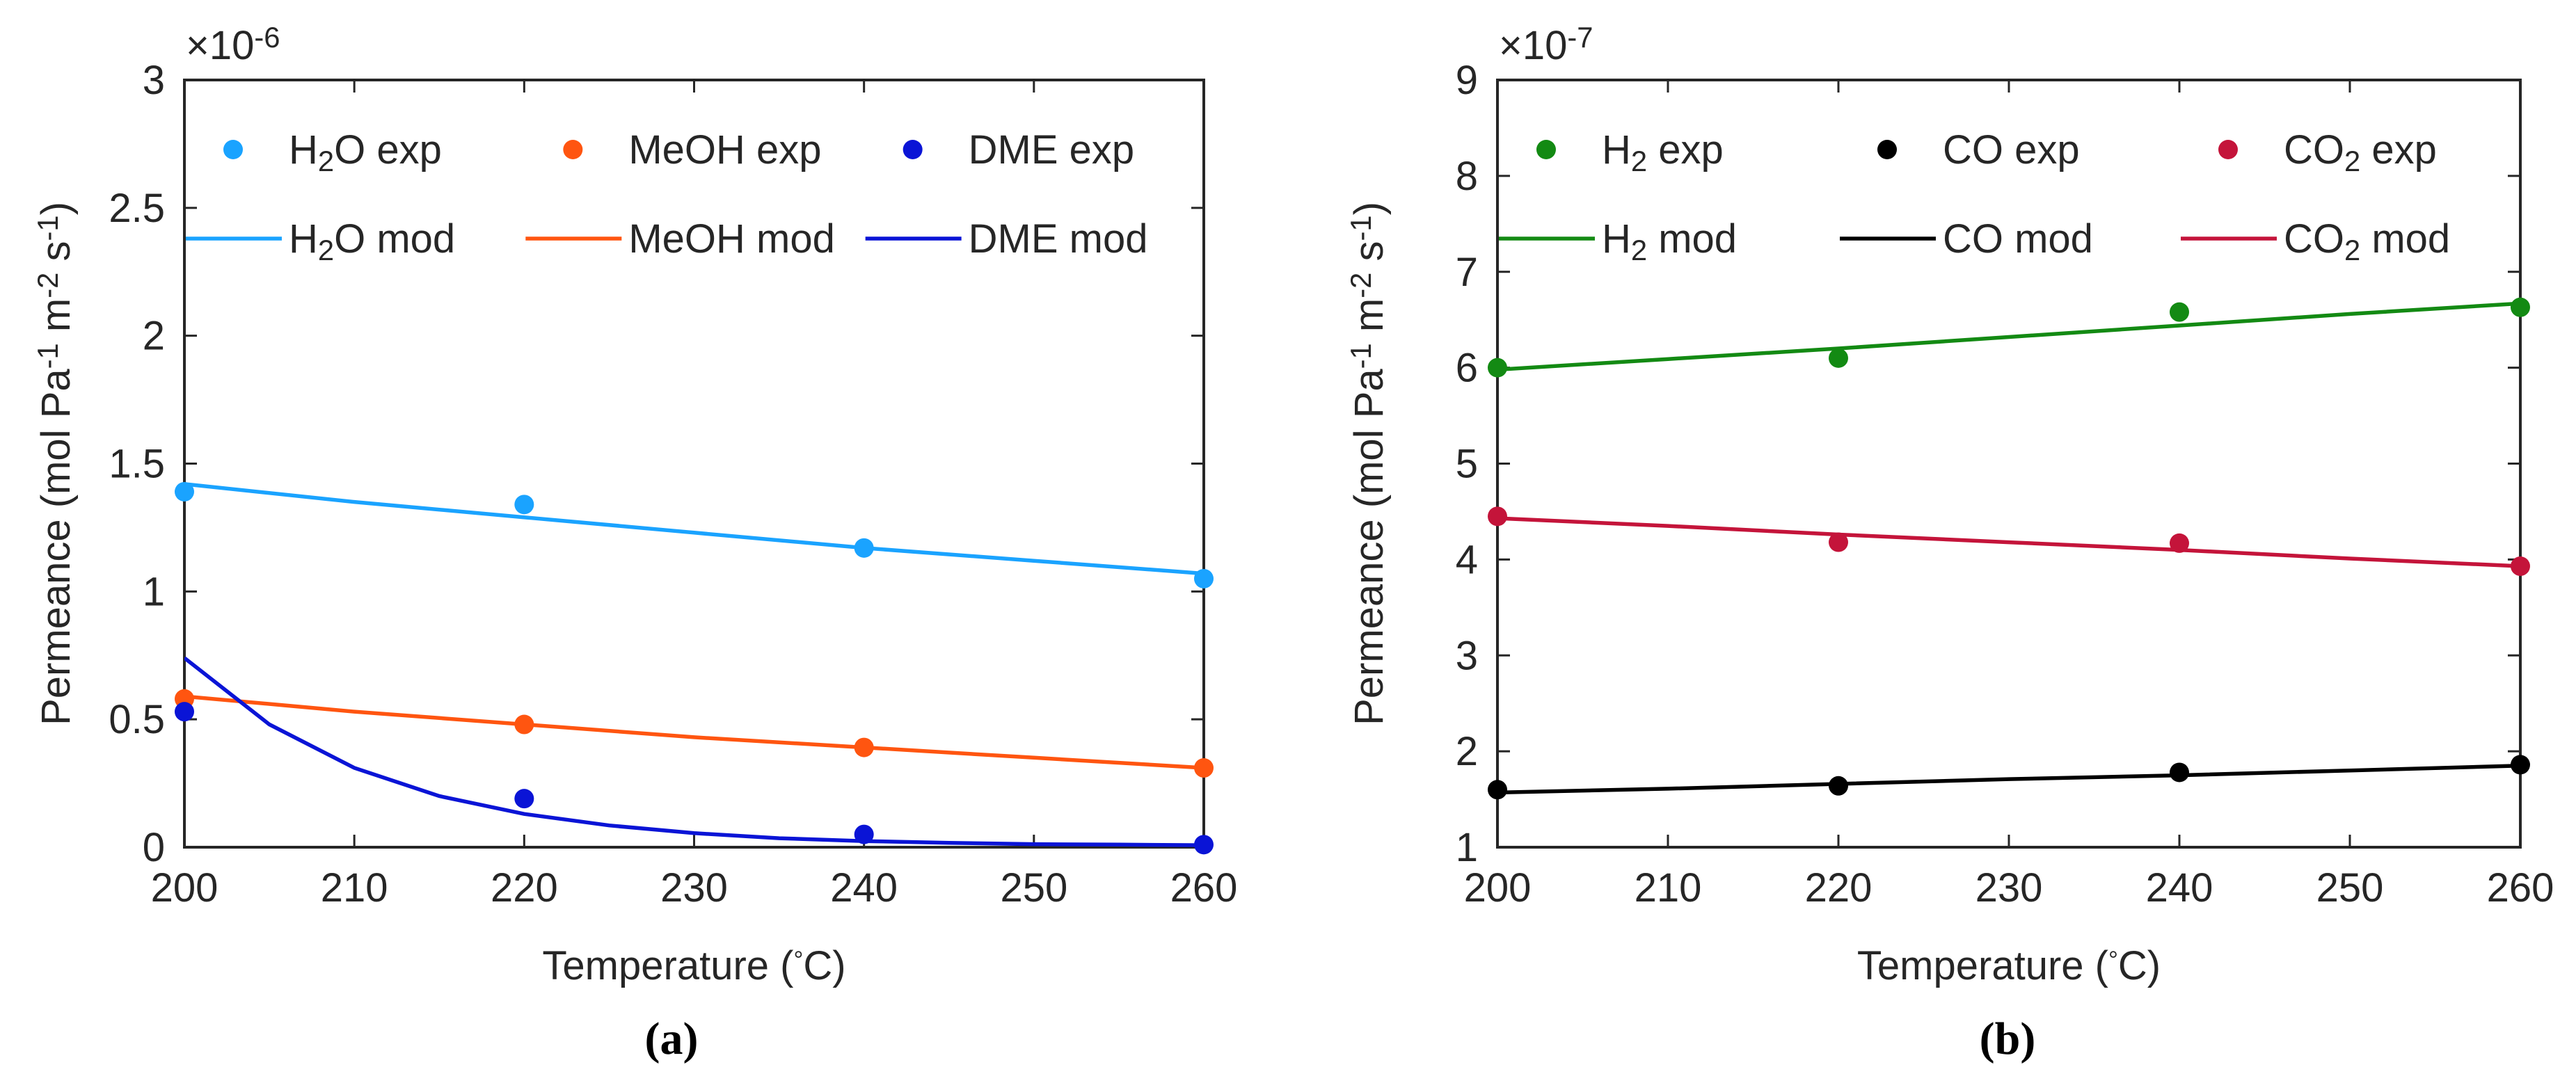 This screenshot has height=1083, width=2576. I want to click on series-line-homod, so click(694, 529).